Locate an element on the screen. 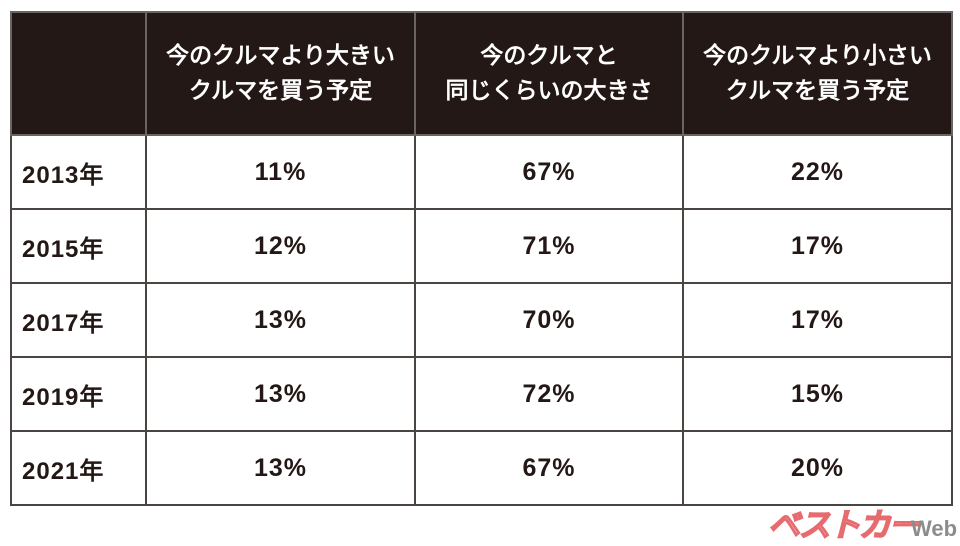  larger-cell: 12% is located at coordinates (280, 246).